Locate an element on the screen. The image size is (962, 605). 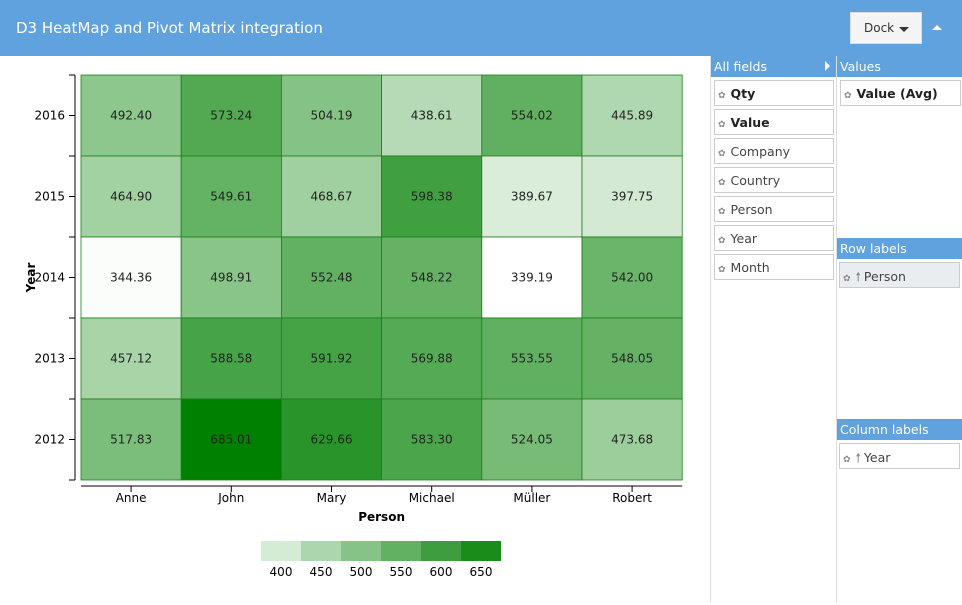
cell-label: 554.02 is located at coordinates (532, 116).